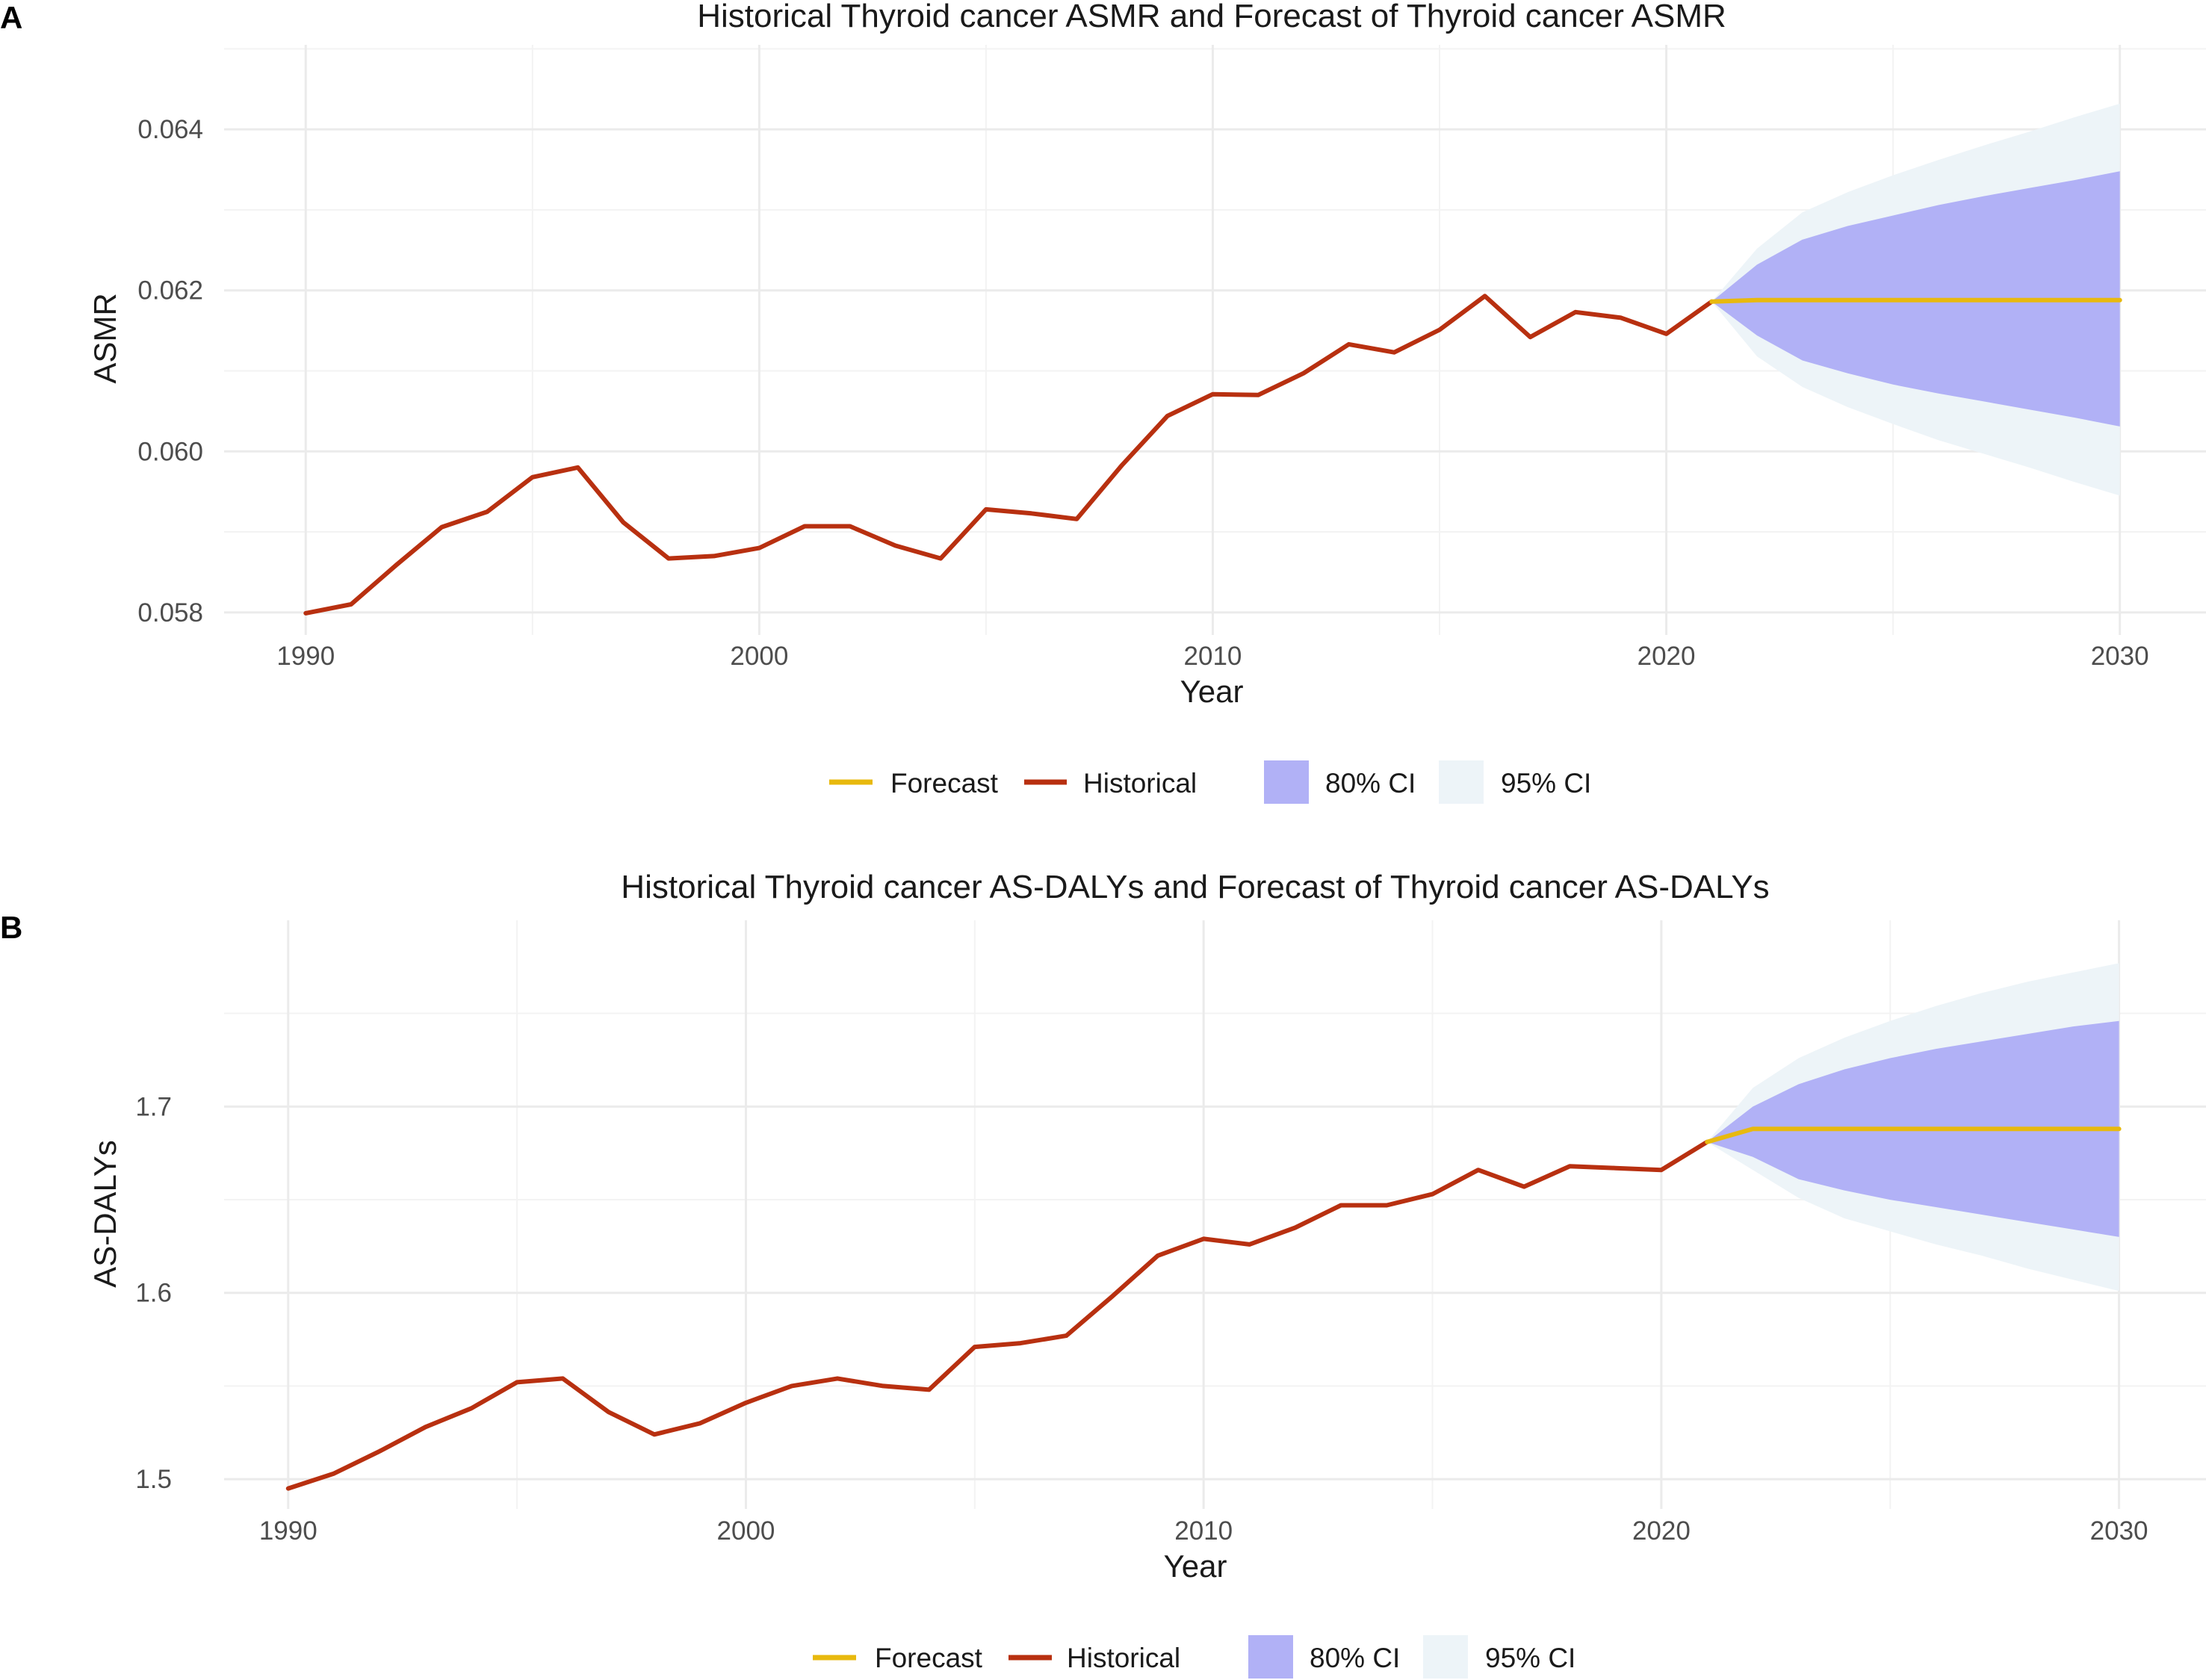  I want to click on y-axis-title-b: AS-DALYs, so click(105, 1214).